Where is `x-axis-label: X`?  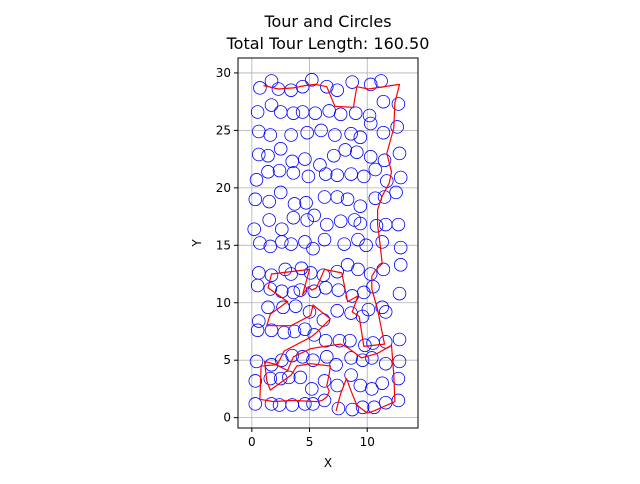
x-axis-label: X is located at coordinates (328, 463).